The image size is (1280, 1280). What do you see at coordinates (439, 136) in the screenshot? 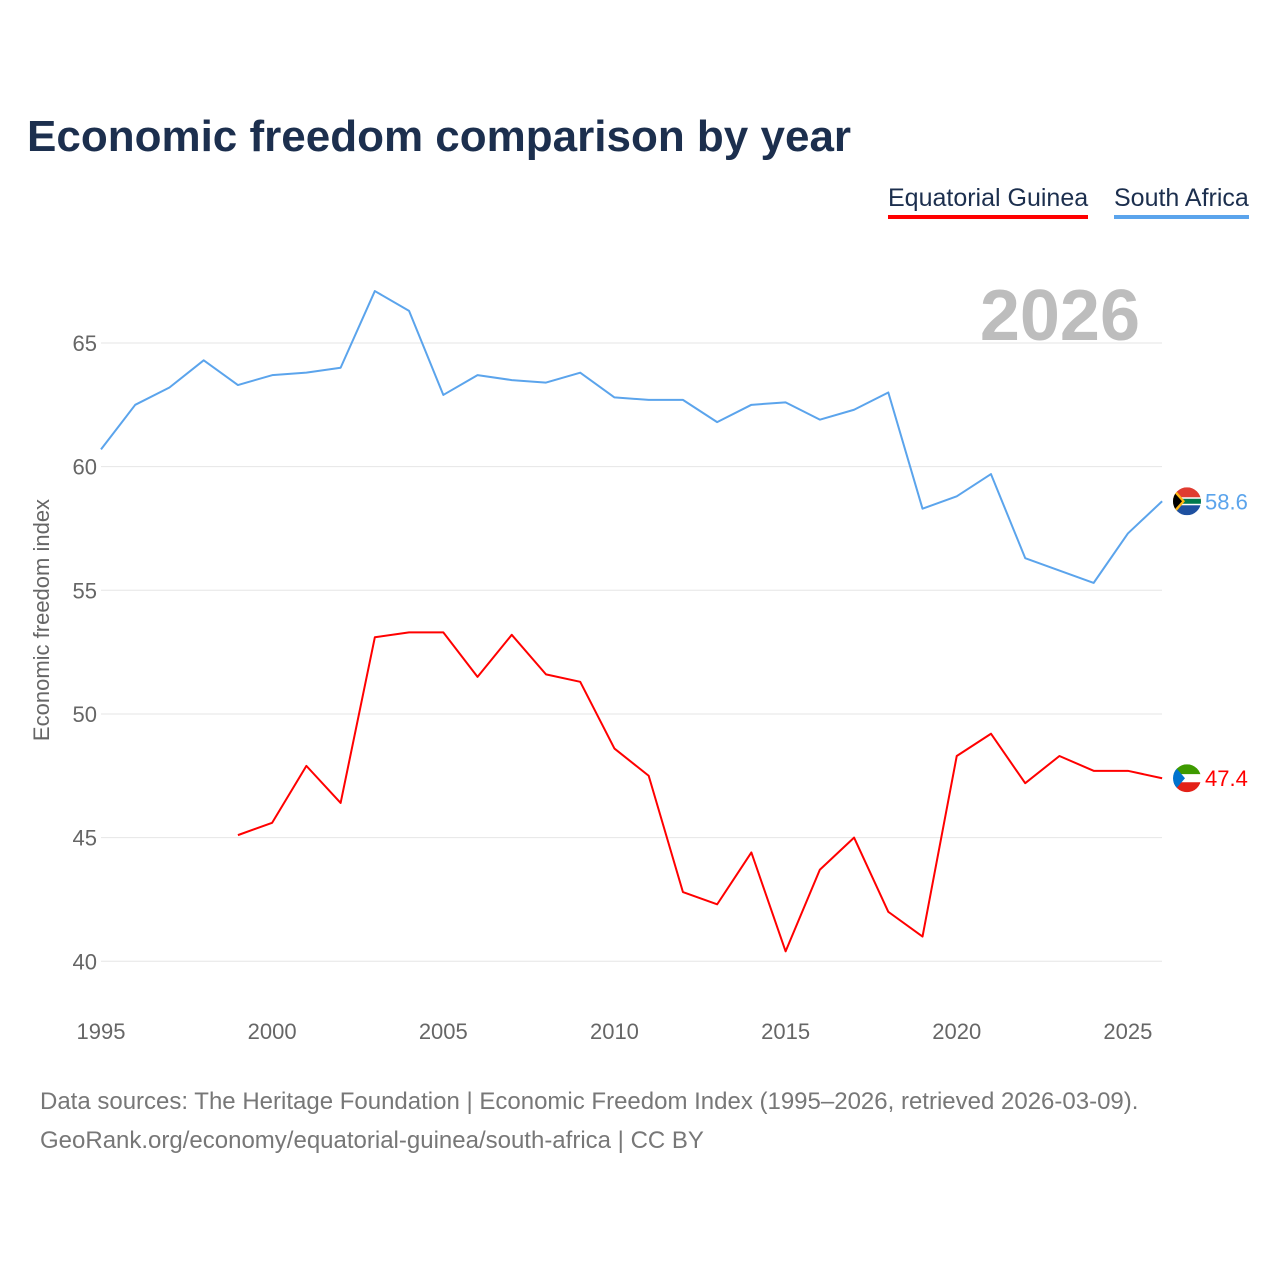
I see `page-title: Economic freedom comparison by year` at bounding box center [439, 136].